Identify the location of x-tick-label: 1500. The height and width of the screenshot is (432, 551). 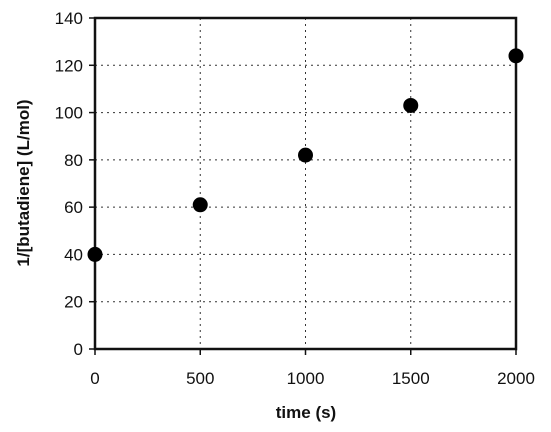
(411, 378).